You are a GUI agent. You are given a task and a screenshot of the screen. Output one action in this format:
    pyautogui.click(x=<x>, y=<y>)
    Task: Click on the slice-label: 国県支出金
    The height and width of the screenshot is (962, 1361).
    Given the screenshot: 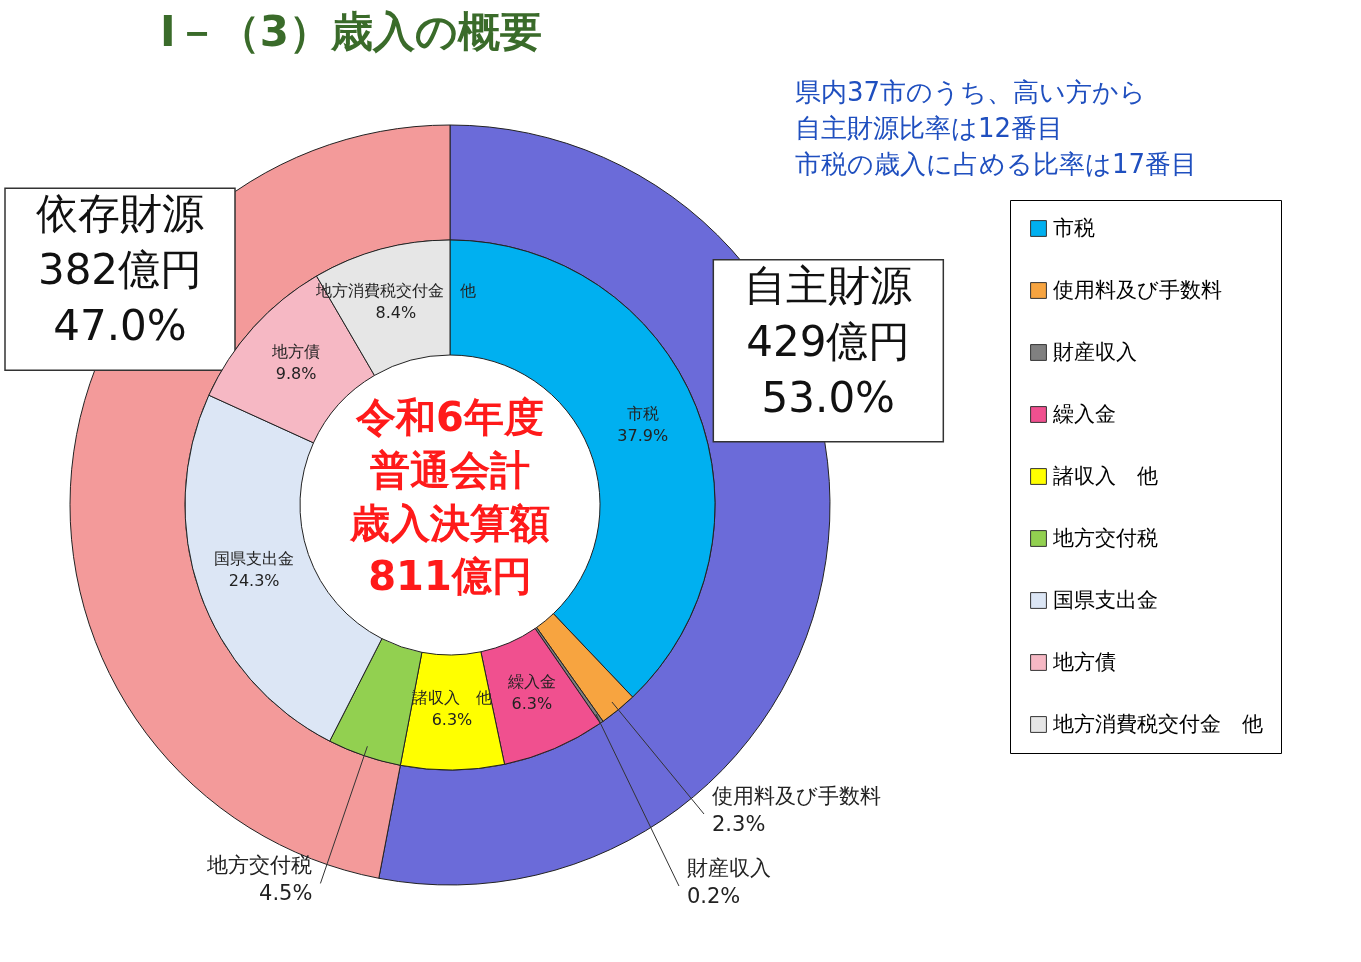 What is the action you would take?
    pyautogui.click(x=254, y=559)
    